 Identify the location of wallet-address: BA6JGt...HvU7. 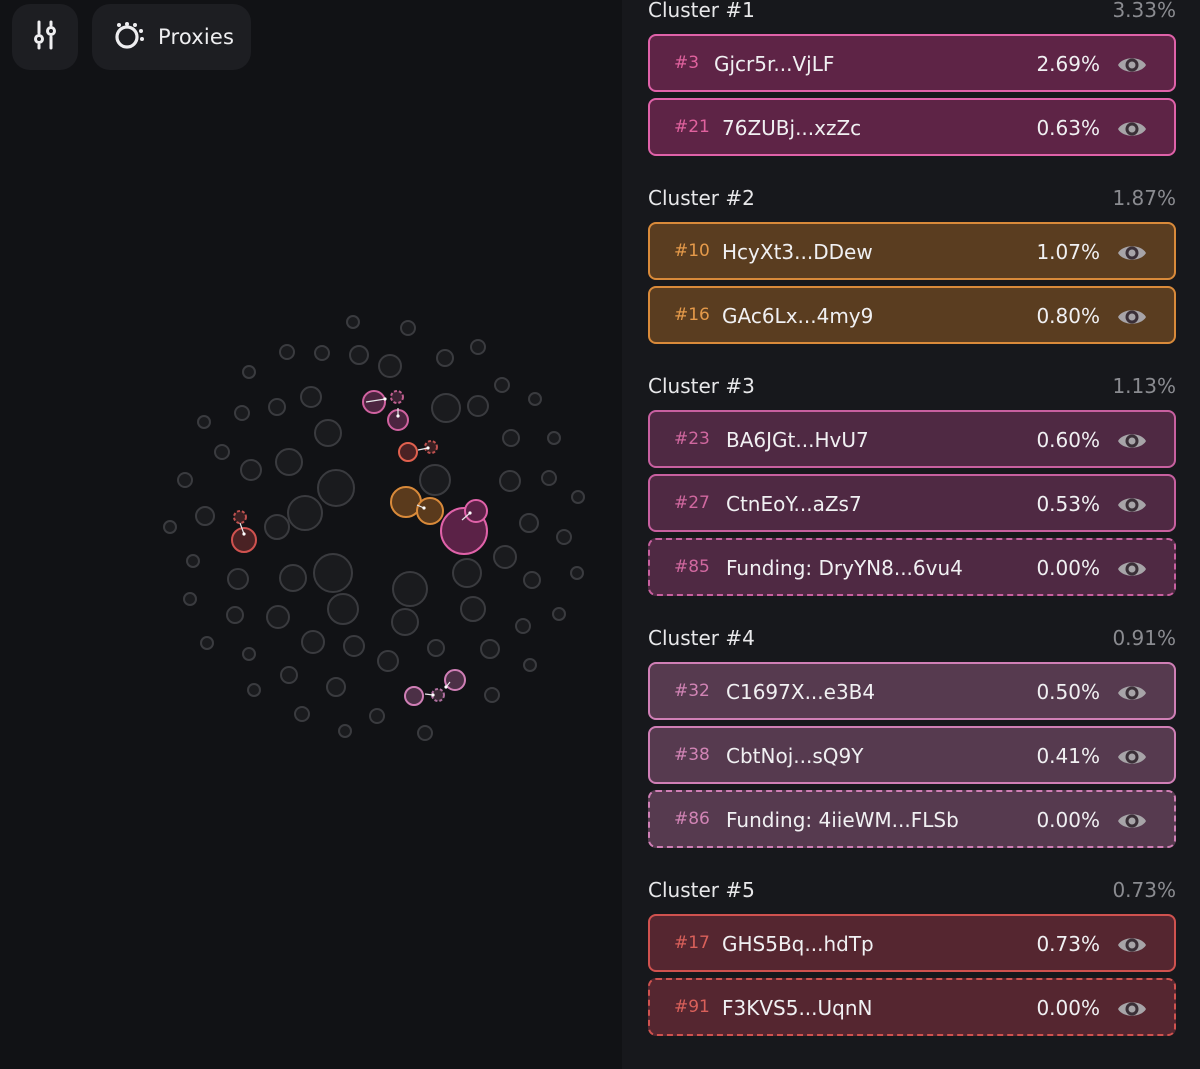
(797, 440).